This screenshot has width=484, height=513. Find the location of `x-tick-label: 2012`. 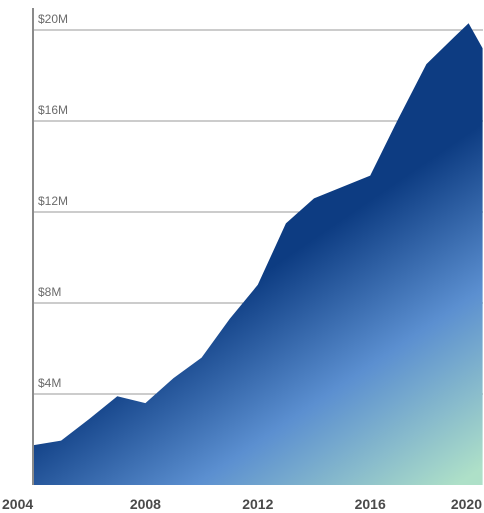

x-tick-label: 2012 is located at coordinates (257, 504).